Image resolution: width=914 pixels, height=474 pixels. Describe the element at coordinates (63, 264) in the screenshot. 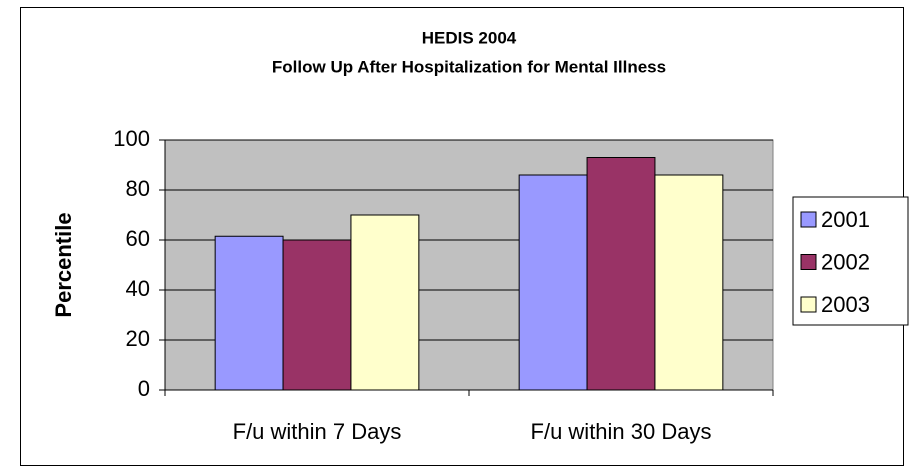

I see `y-axis-label: Percentile` at that location.